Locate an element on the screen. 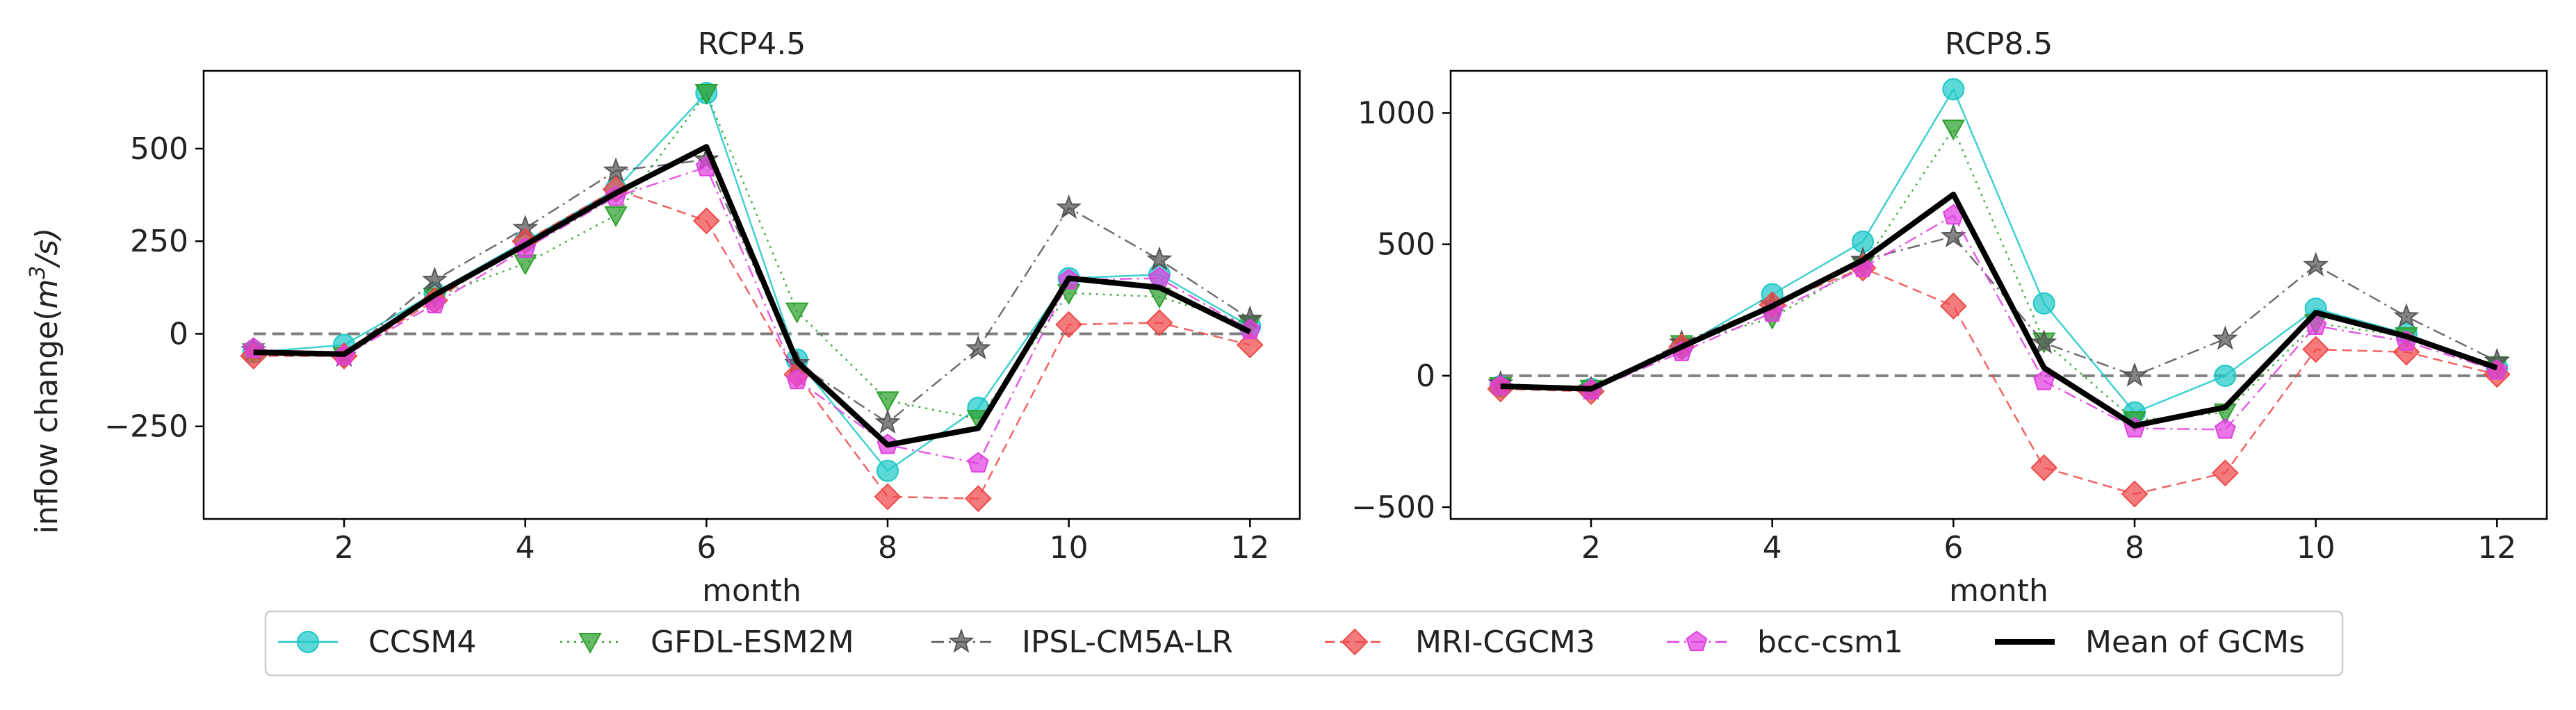  y-axis-label: inflow change(m3/s) is located at coordinates (45, 381).